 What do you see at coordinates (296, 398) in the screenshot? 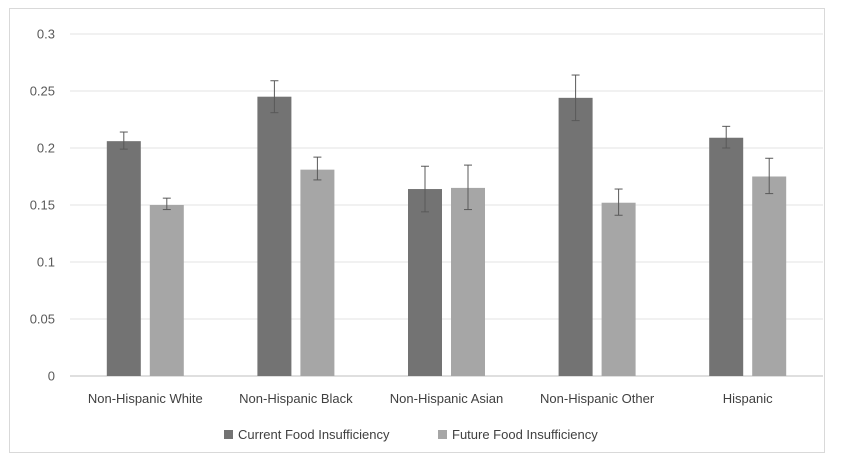
I see `x-category-label: Non-Hispanic Black` at bounding box center [296, 398].